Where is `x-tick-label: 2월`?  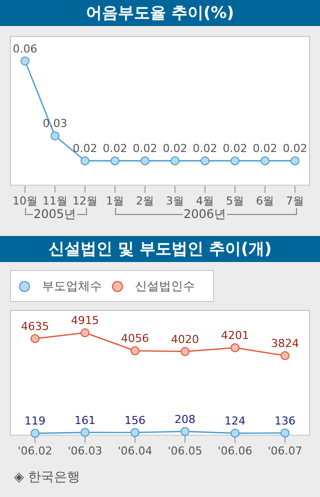
x-tick-label: 2월 is located at coordinates (145, 201).